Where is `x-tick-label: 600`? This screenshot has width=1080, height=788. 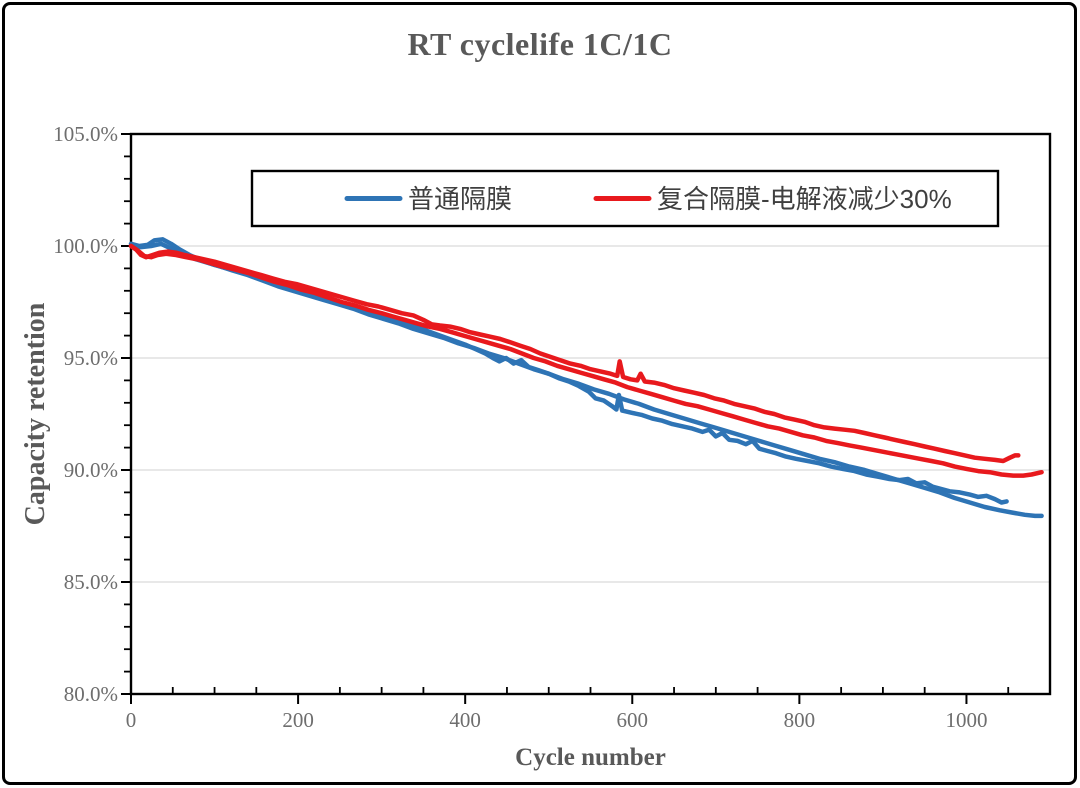
x-tick-label: 600 is located at coordinates (633, 720).